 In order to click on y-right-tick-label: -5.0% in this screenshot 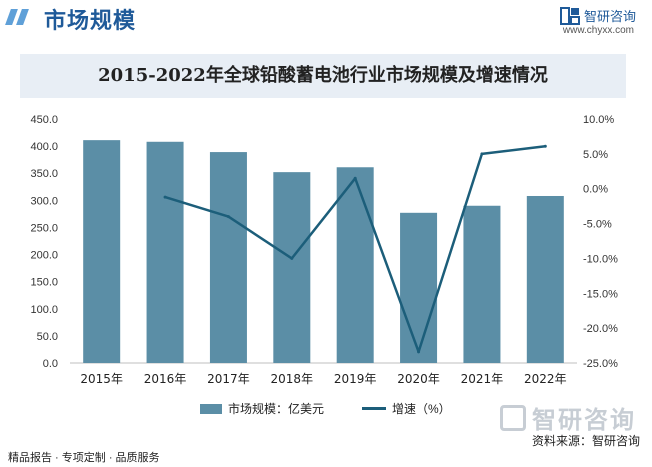, I will do `click(597, 225)`.